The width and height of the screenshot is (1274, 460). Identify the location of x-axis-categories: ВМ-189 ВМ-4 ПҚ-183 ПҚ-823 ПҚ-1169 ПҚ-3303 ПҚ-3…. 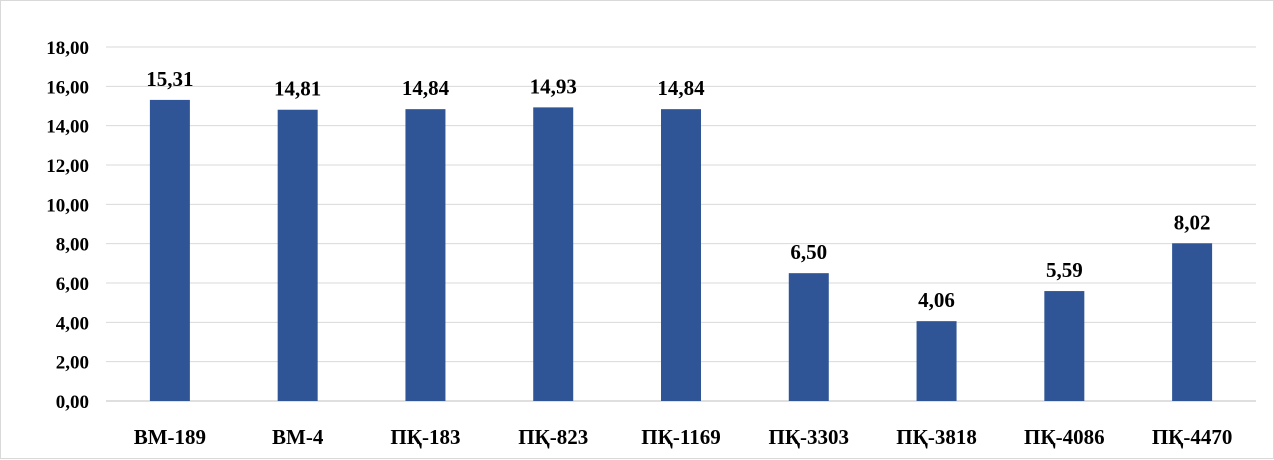
(683, 437).